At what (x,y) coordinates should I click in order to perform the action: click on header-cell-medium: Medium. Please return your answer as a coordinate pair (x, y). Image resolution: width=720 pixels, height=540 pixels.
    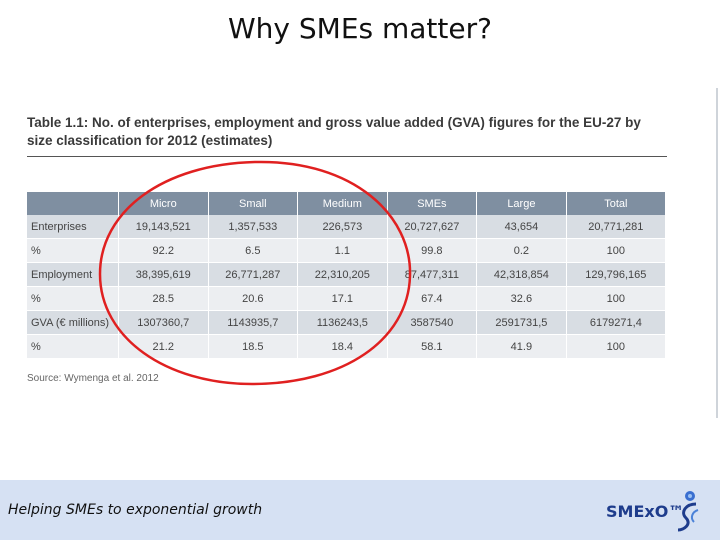
    Looking at the image, I should click on (342, 203).